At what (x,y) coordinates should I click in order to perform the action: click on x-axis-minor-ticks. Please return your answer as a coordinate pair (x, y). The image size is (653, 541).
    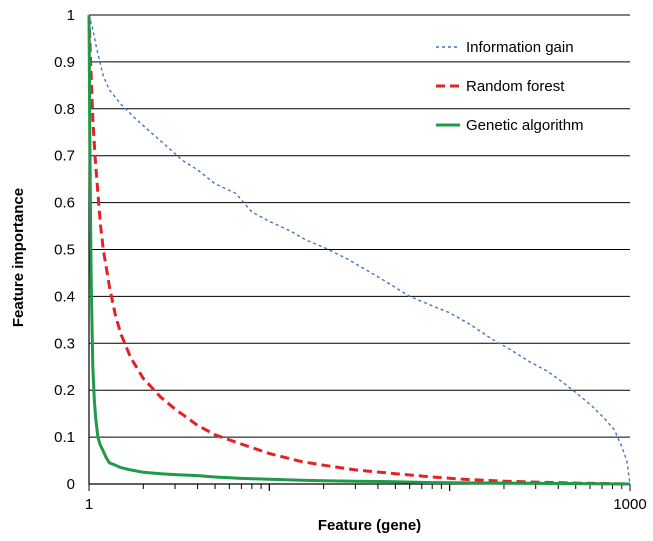
    Looking at the image, I should click on (359, 487).